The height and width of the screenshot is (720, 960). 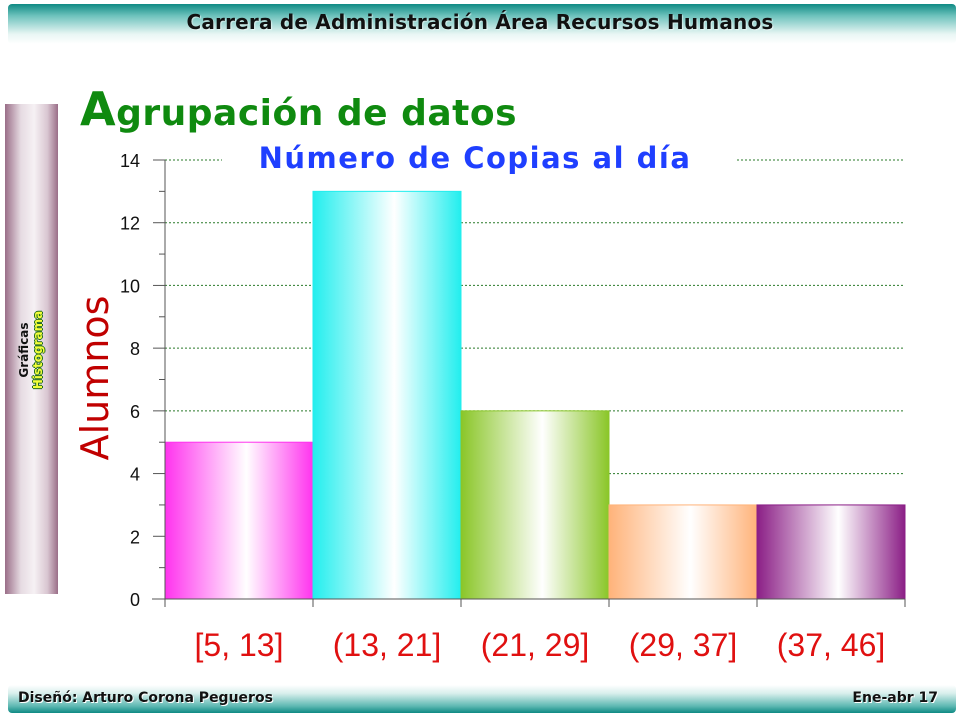 I want to click on y-tick-label: 8, so click(x=135, y=349).